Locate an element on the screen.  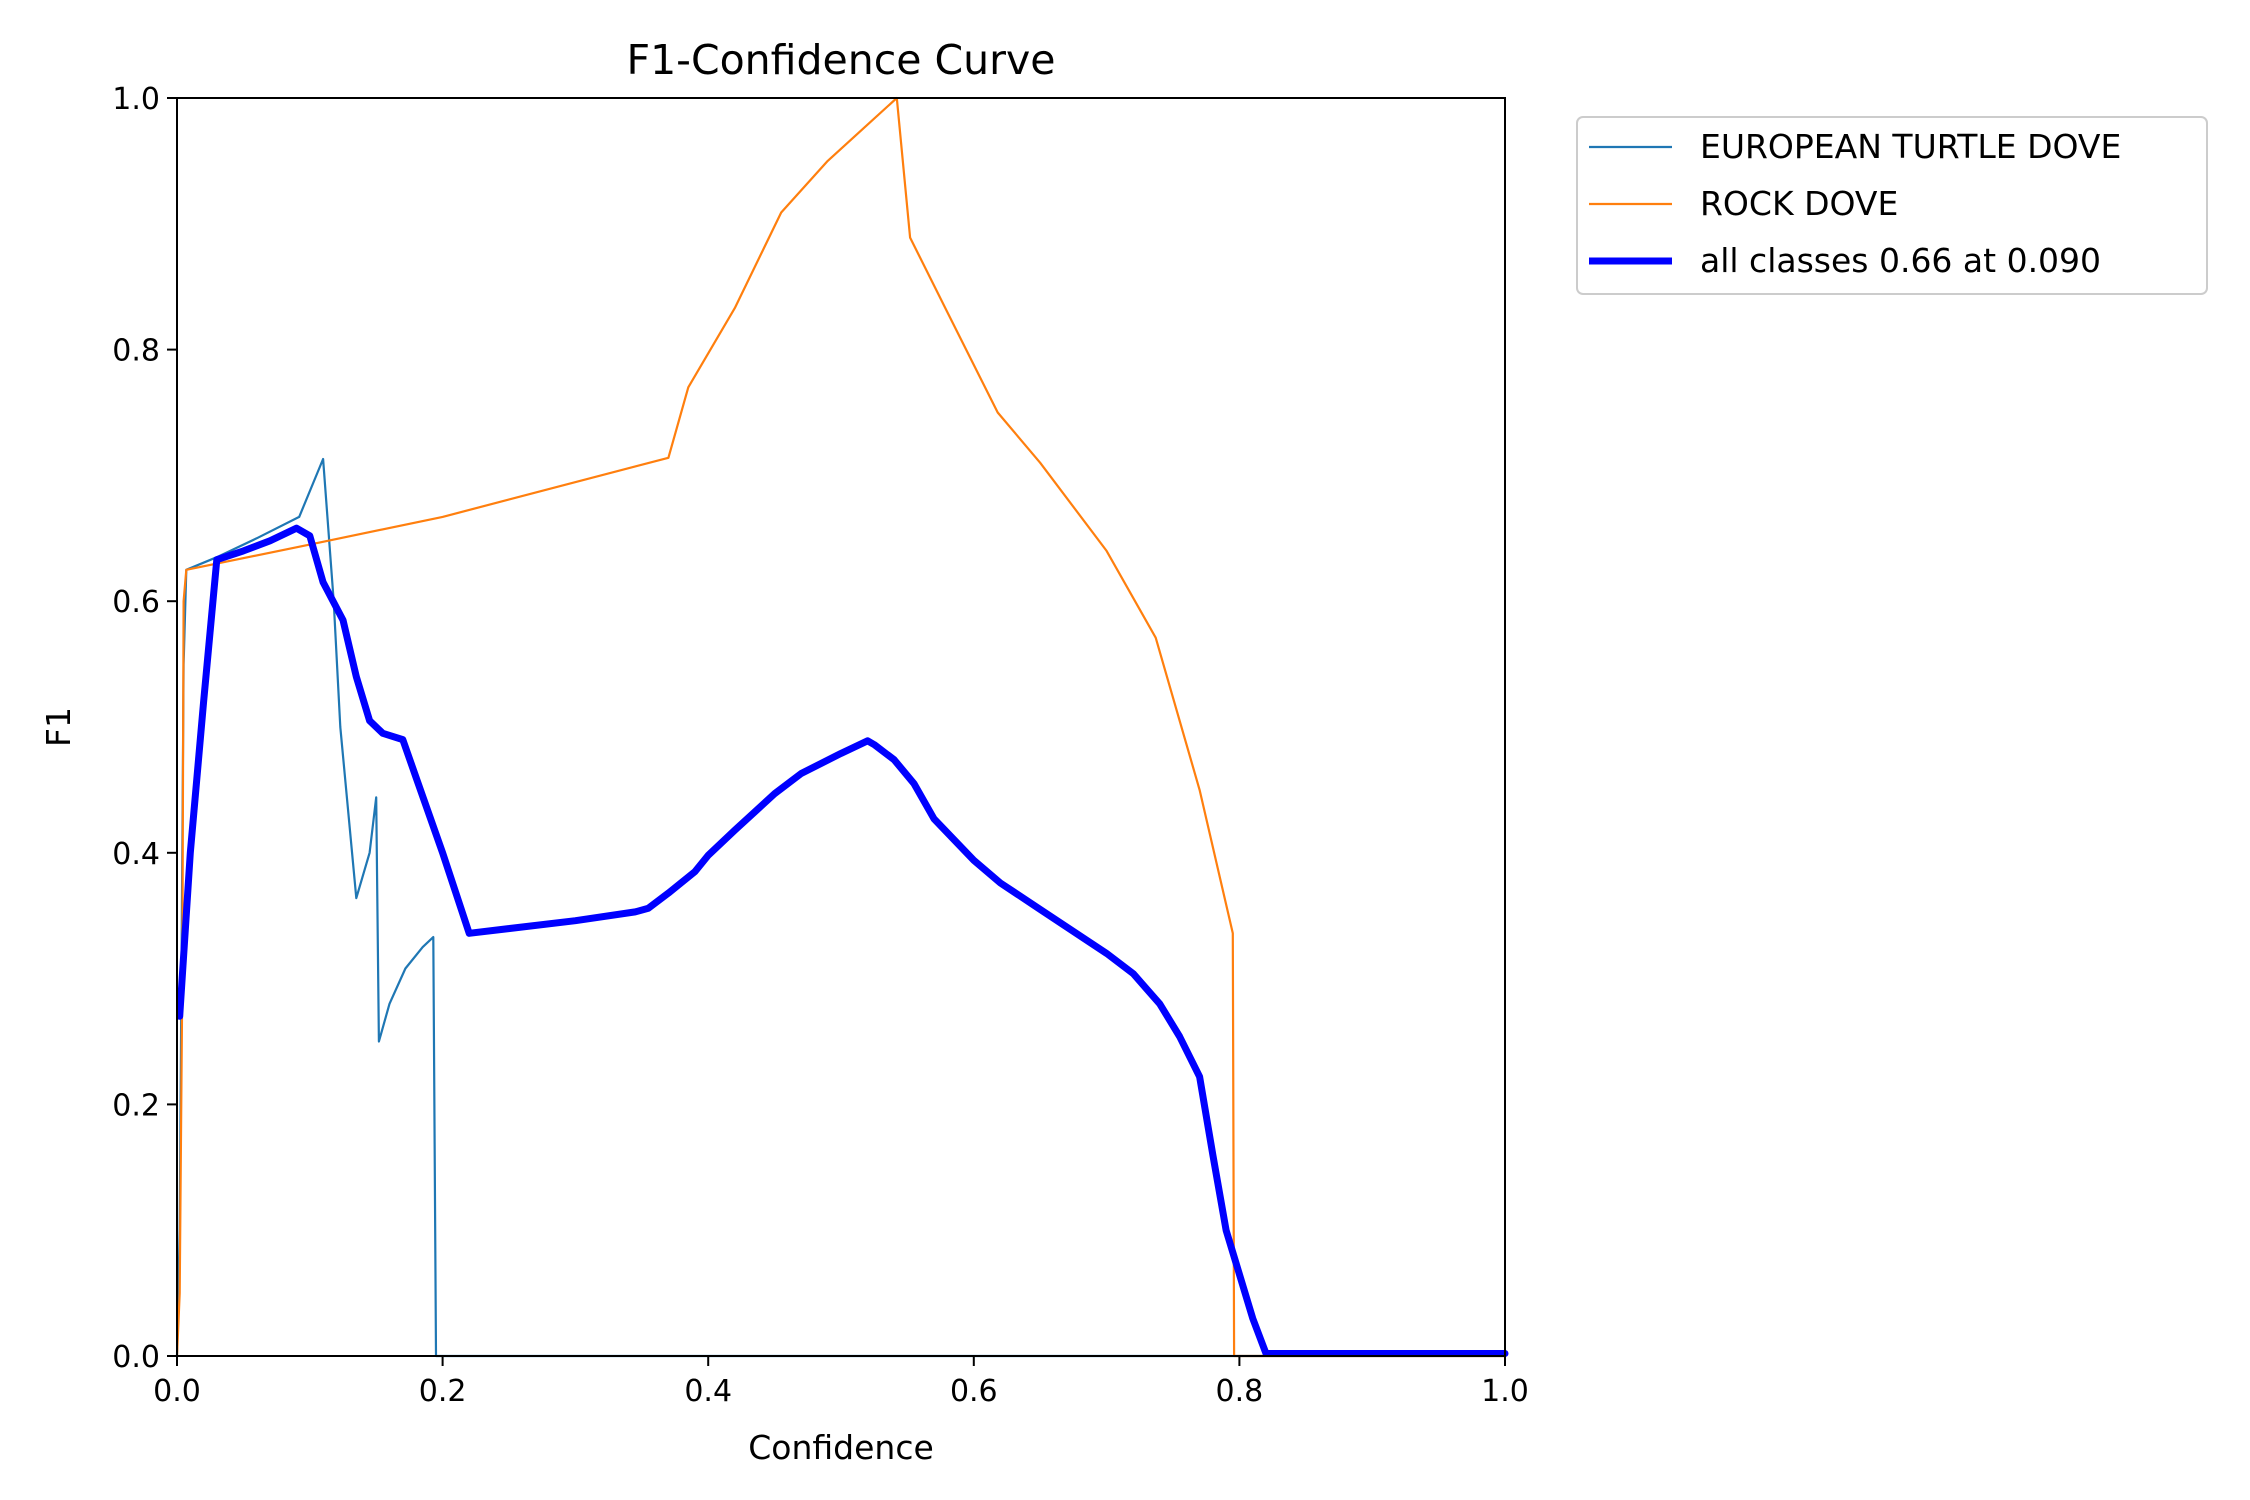
legend-label-1: ROCK DOVE is located at coordinates (1799, 203).